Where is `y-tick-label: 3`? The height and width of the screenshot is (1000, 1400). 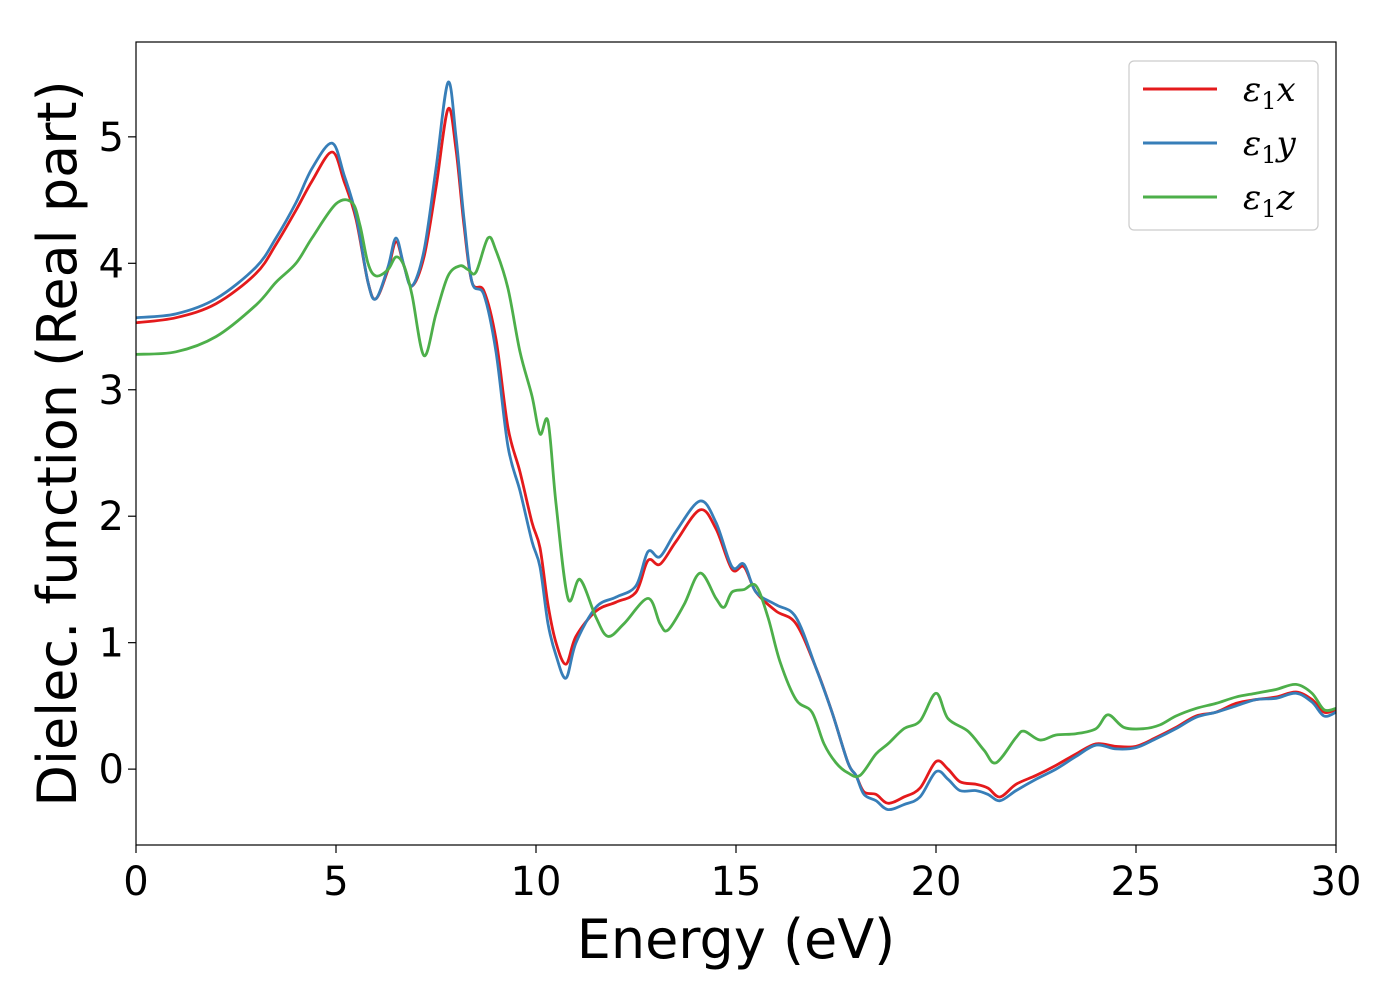
y-tick-label: 3 is located at coordinates (111, 391).